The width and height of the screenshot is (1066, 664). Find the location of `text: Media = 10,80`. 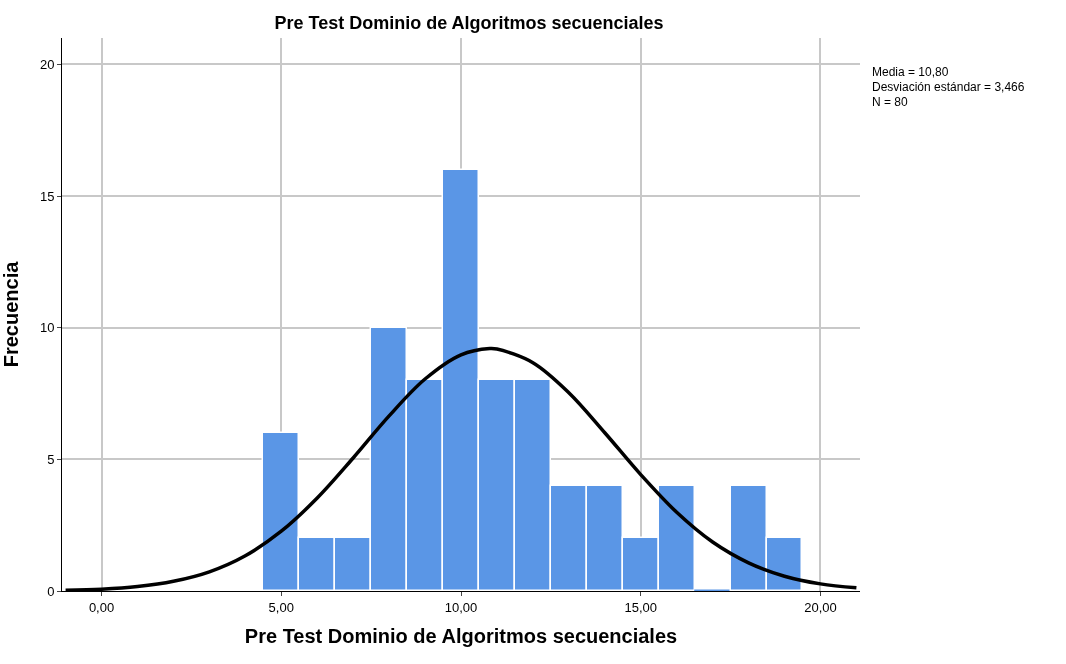

text: Media = 10,80 is located at coordinates (910, 72).